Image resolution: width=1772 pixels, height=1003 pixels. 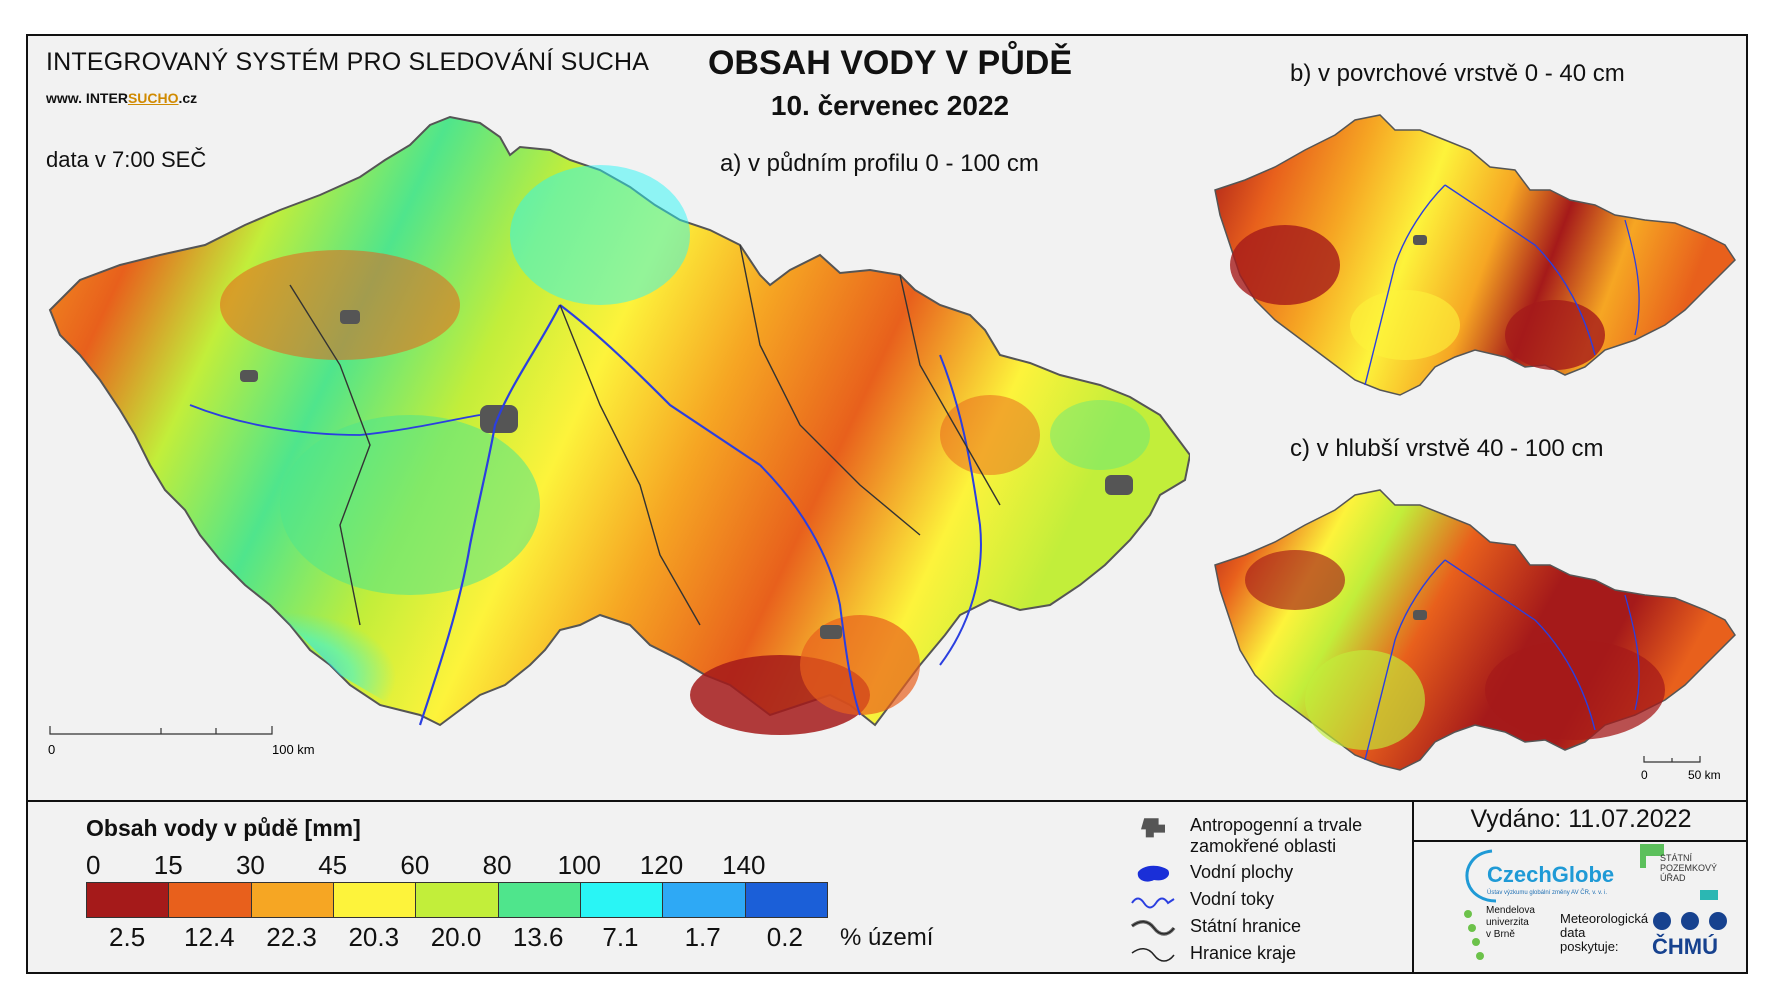 What do you see at coordinates (209, 937) in the screenshot?
I see `legend-area-percent: 12.4` at bounding box center [209, 937].